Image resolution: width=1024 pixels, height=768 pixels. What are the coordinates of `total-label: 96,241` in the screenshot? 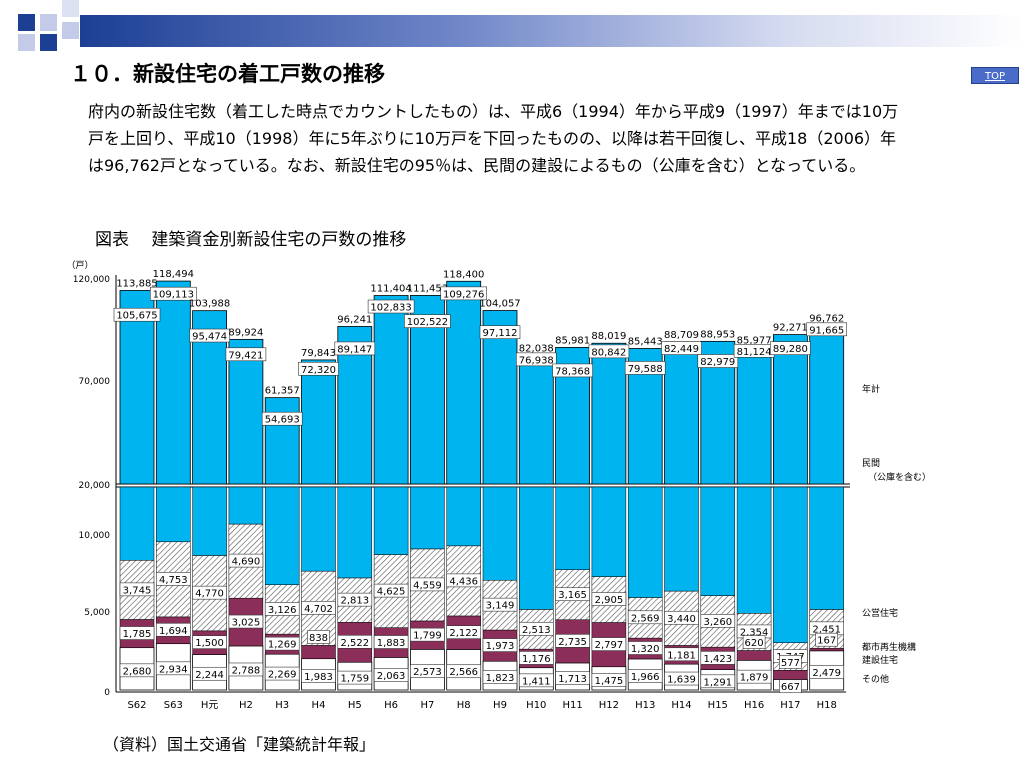 It's located at (354, 319).